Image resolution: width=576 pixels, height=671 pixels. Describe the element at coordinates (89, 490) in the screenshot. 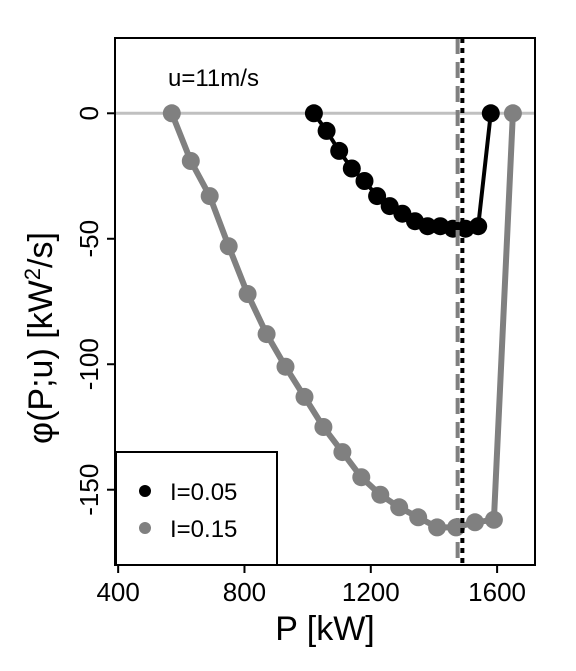

I see `y-tick-label: -150` at that location.